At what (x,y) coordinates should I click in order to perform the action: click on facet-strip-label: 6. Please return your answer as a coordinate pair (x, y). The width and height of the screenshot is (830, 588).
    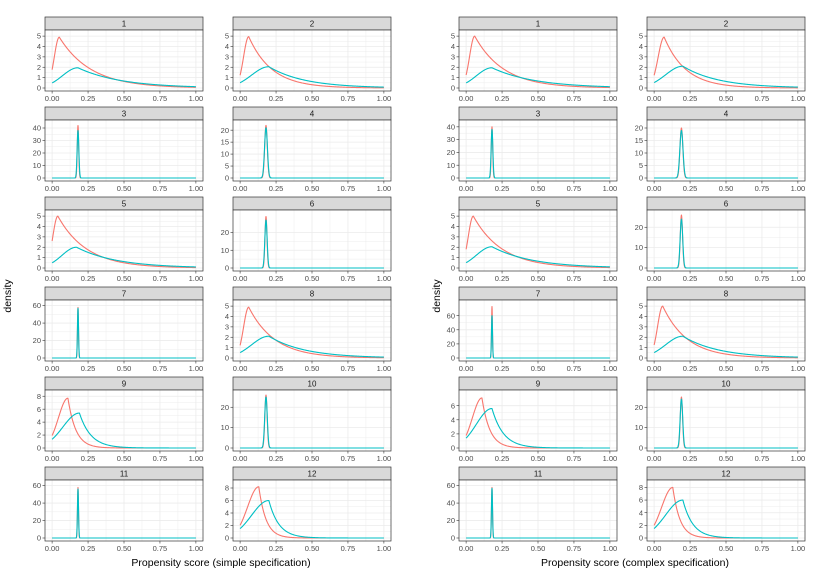
    Looking at the image, I should click on (312, 204).